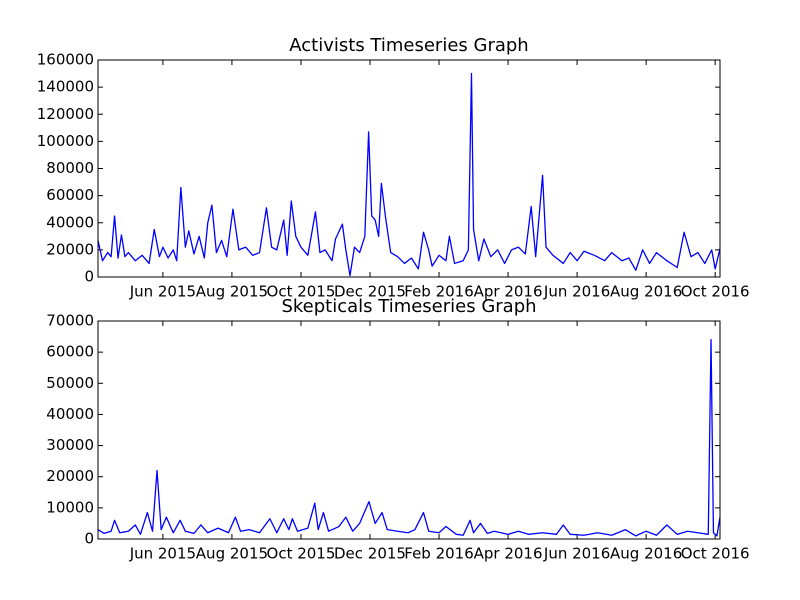 Image resolution: width=800 pixels, height=600 pixels. What do you see at coordinates (70, 445) in the screenshot?
I see `y-tick-label: 30000` at bounding box center [70, 445].